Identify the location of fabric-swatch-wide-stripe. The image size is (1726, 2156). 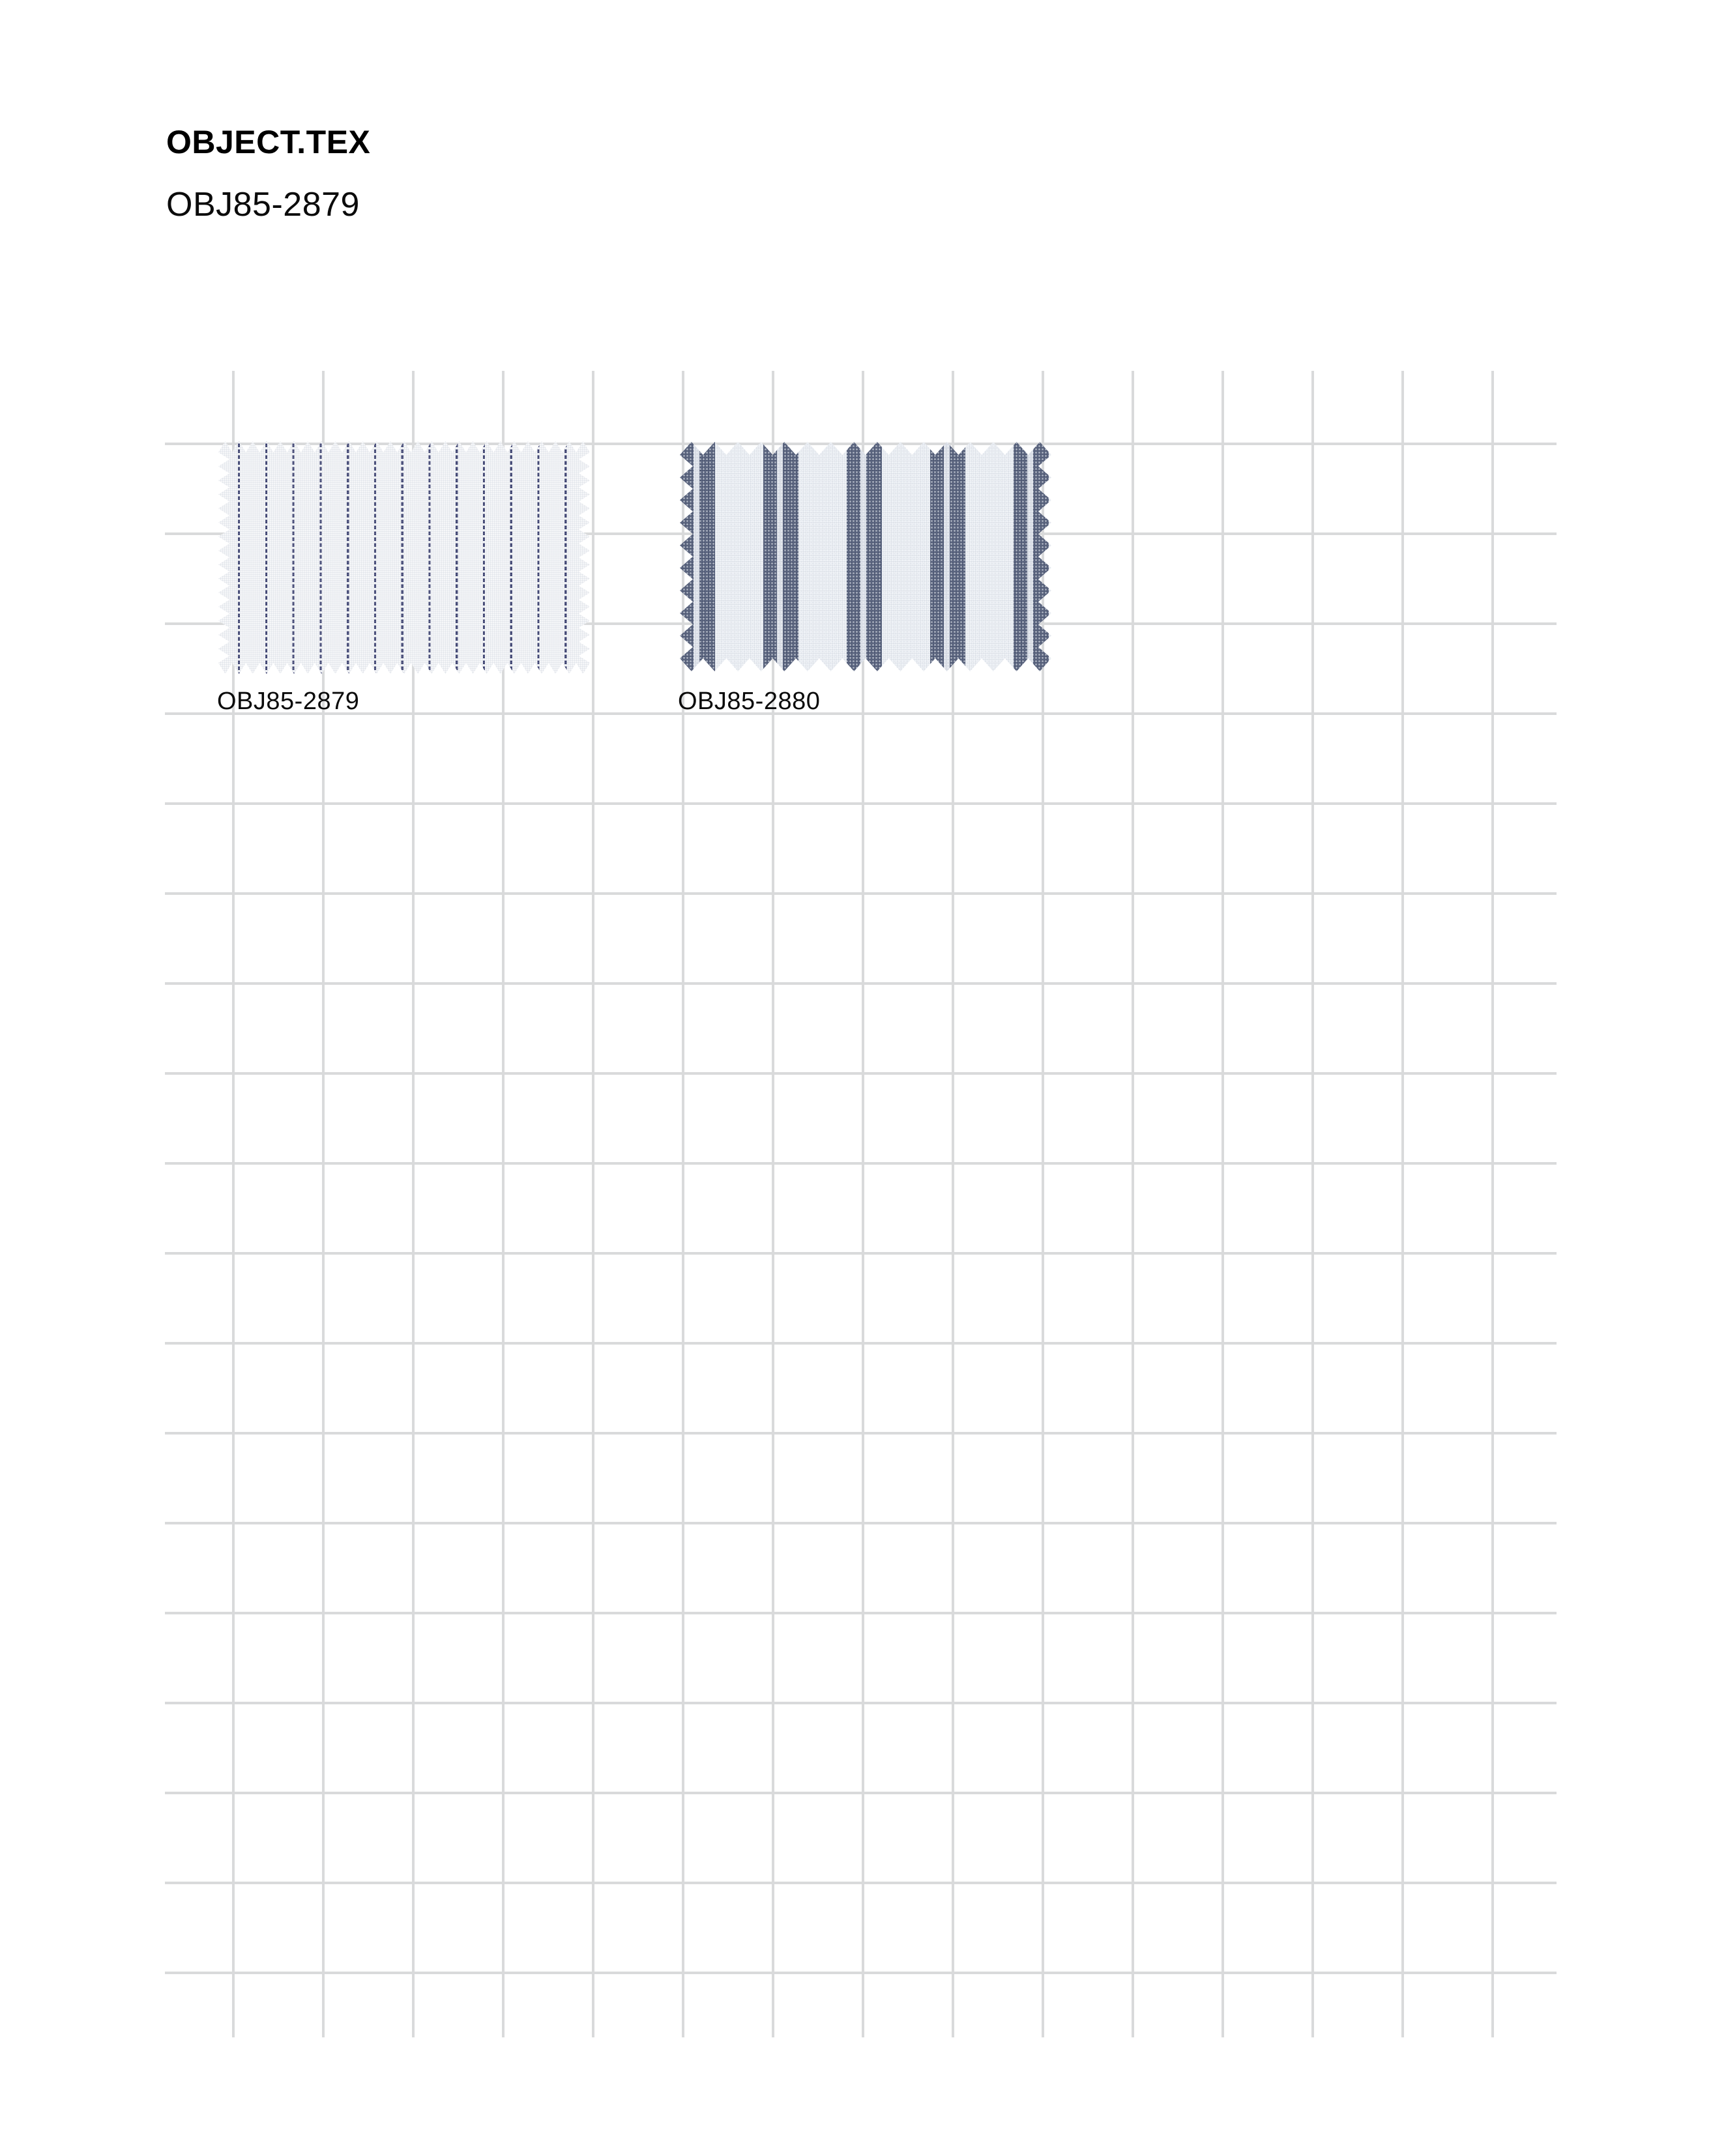
(865, 556).